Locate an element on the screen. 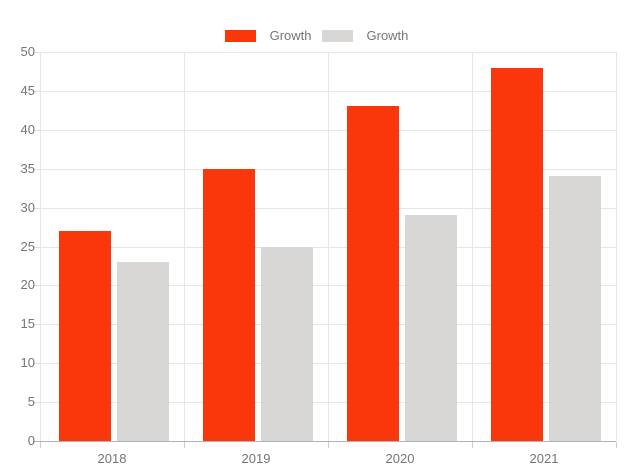  x-axis-label: 2021 is located at coordinates (544, 458).